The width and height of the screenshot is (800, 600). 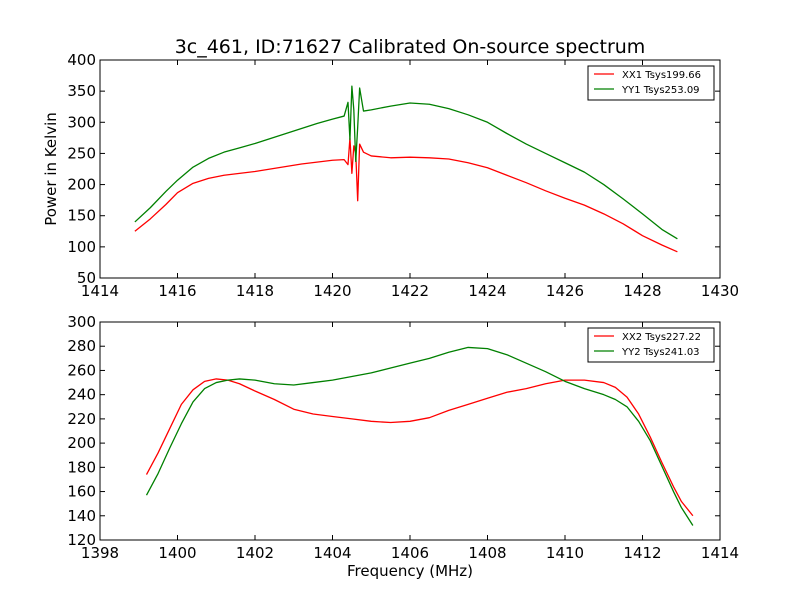 What do you see at coordinates (487, 291) in the screenshot?
I see `x-tick-label: 1424` at bounding box center [487, 291].